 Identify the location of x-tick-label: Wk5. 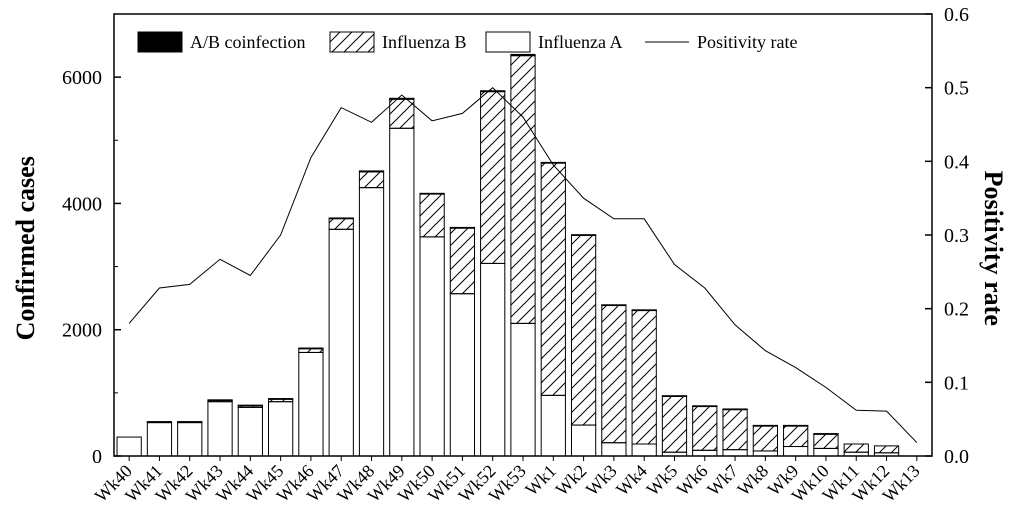
(661, 480).